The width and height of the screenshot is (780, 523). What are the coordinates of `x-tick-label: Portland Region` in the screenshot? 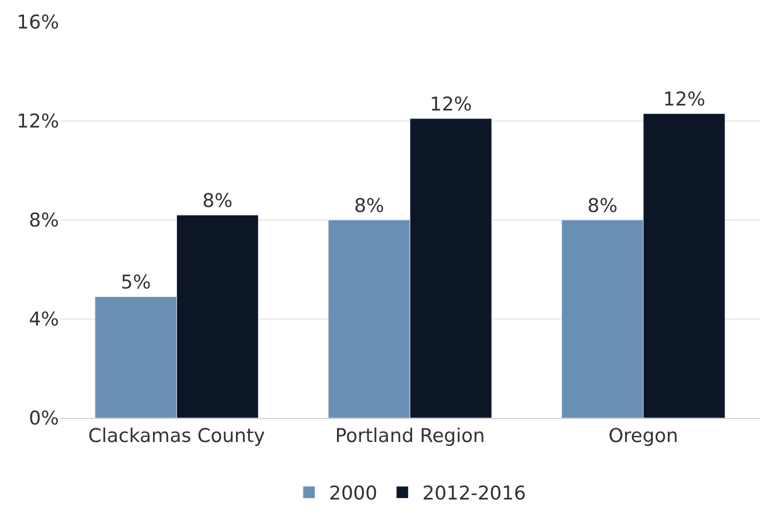 It's located at (410, 435).